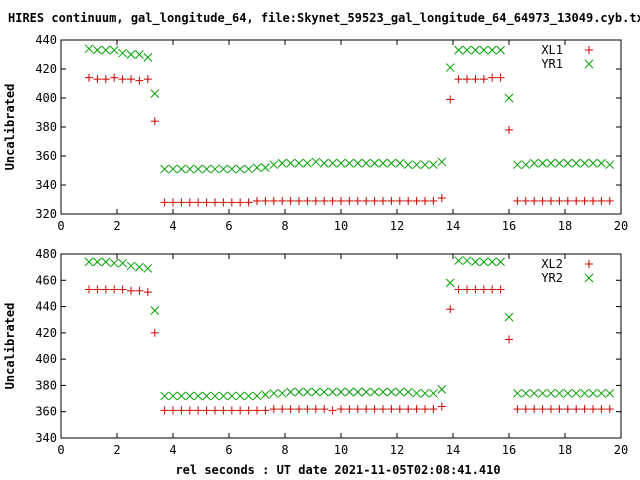 Image resolution: width=640 pixels, height=480 pixels. Describe the element at coordinates (60, 450) in the screenshot. I see `x-tick-label: 0` at that location.